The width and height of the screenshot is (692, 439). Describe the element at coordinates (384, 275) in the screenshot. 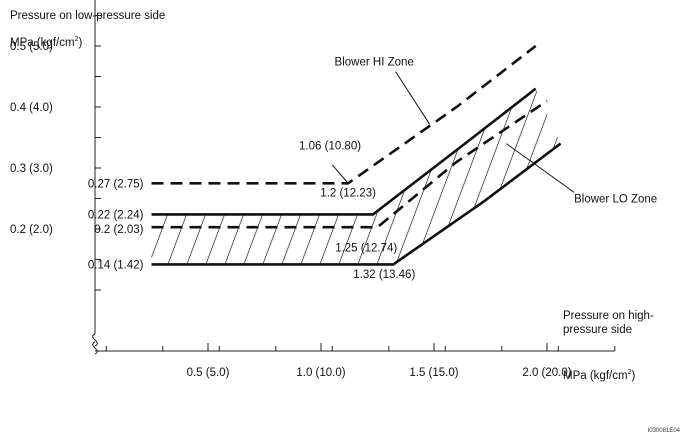

I see `annotation-label: 1.32 (13.46)` at that location.